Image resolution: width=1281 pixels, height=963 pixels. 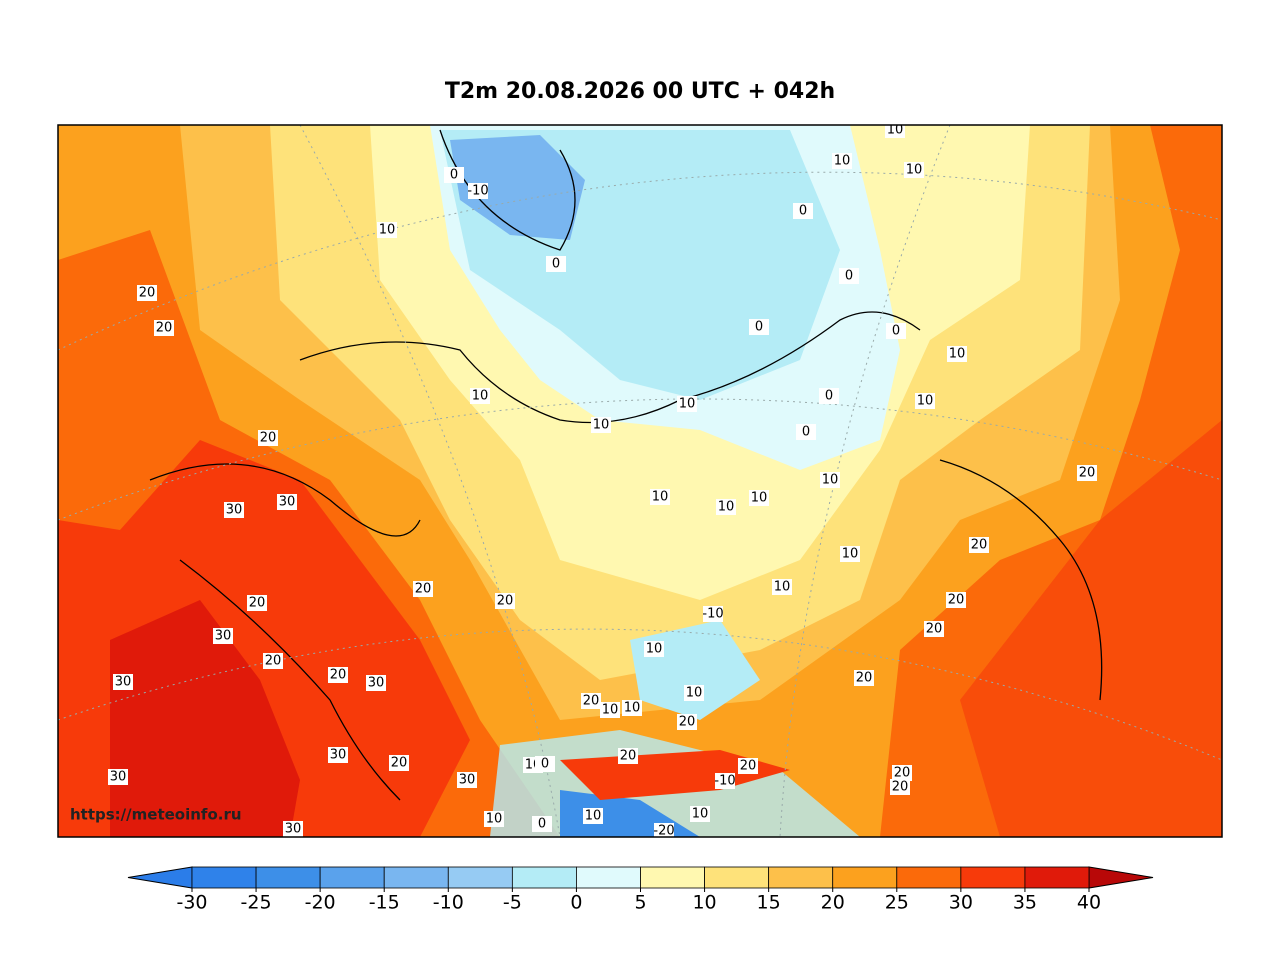 I want to click on colorbar-tick-label: 5, so click(x=640, y=903).